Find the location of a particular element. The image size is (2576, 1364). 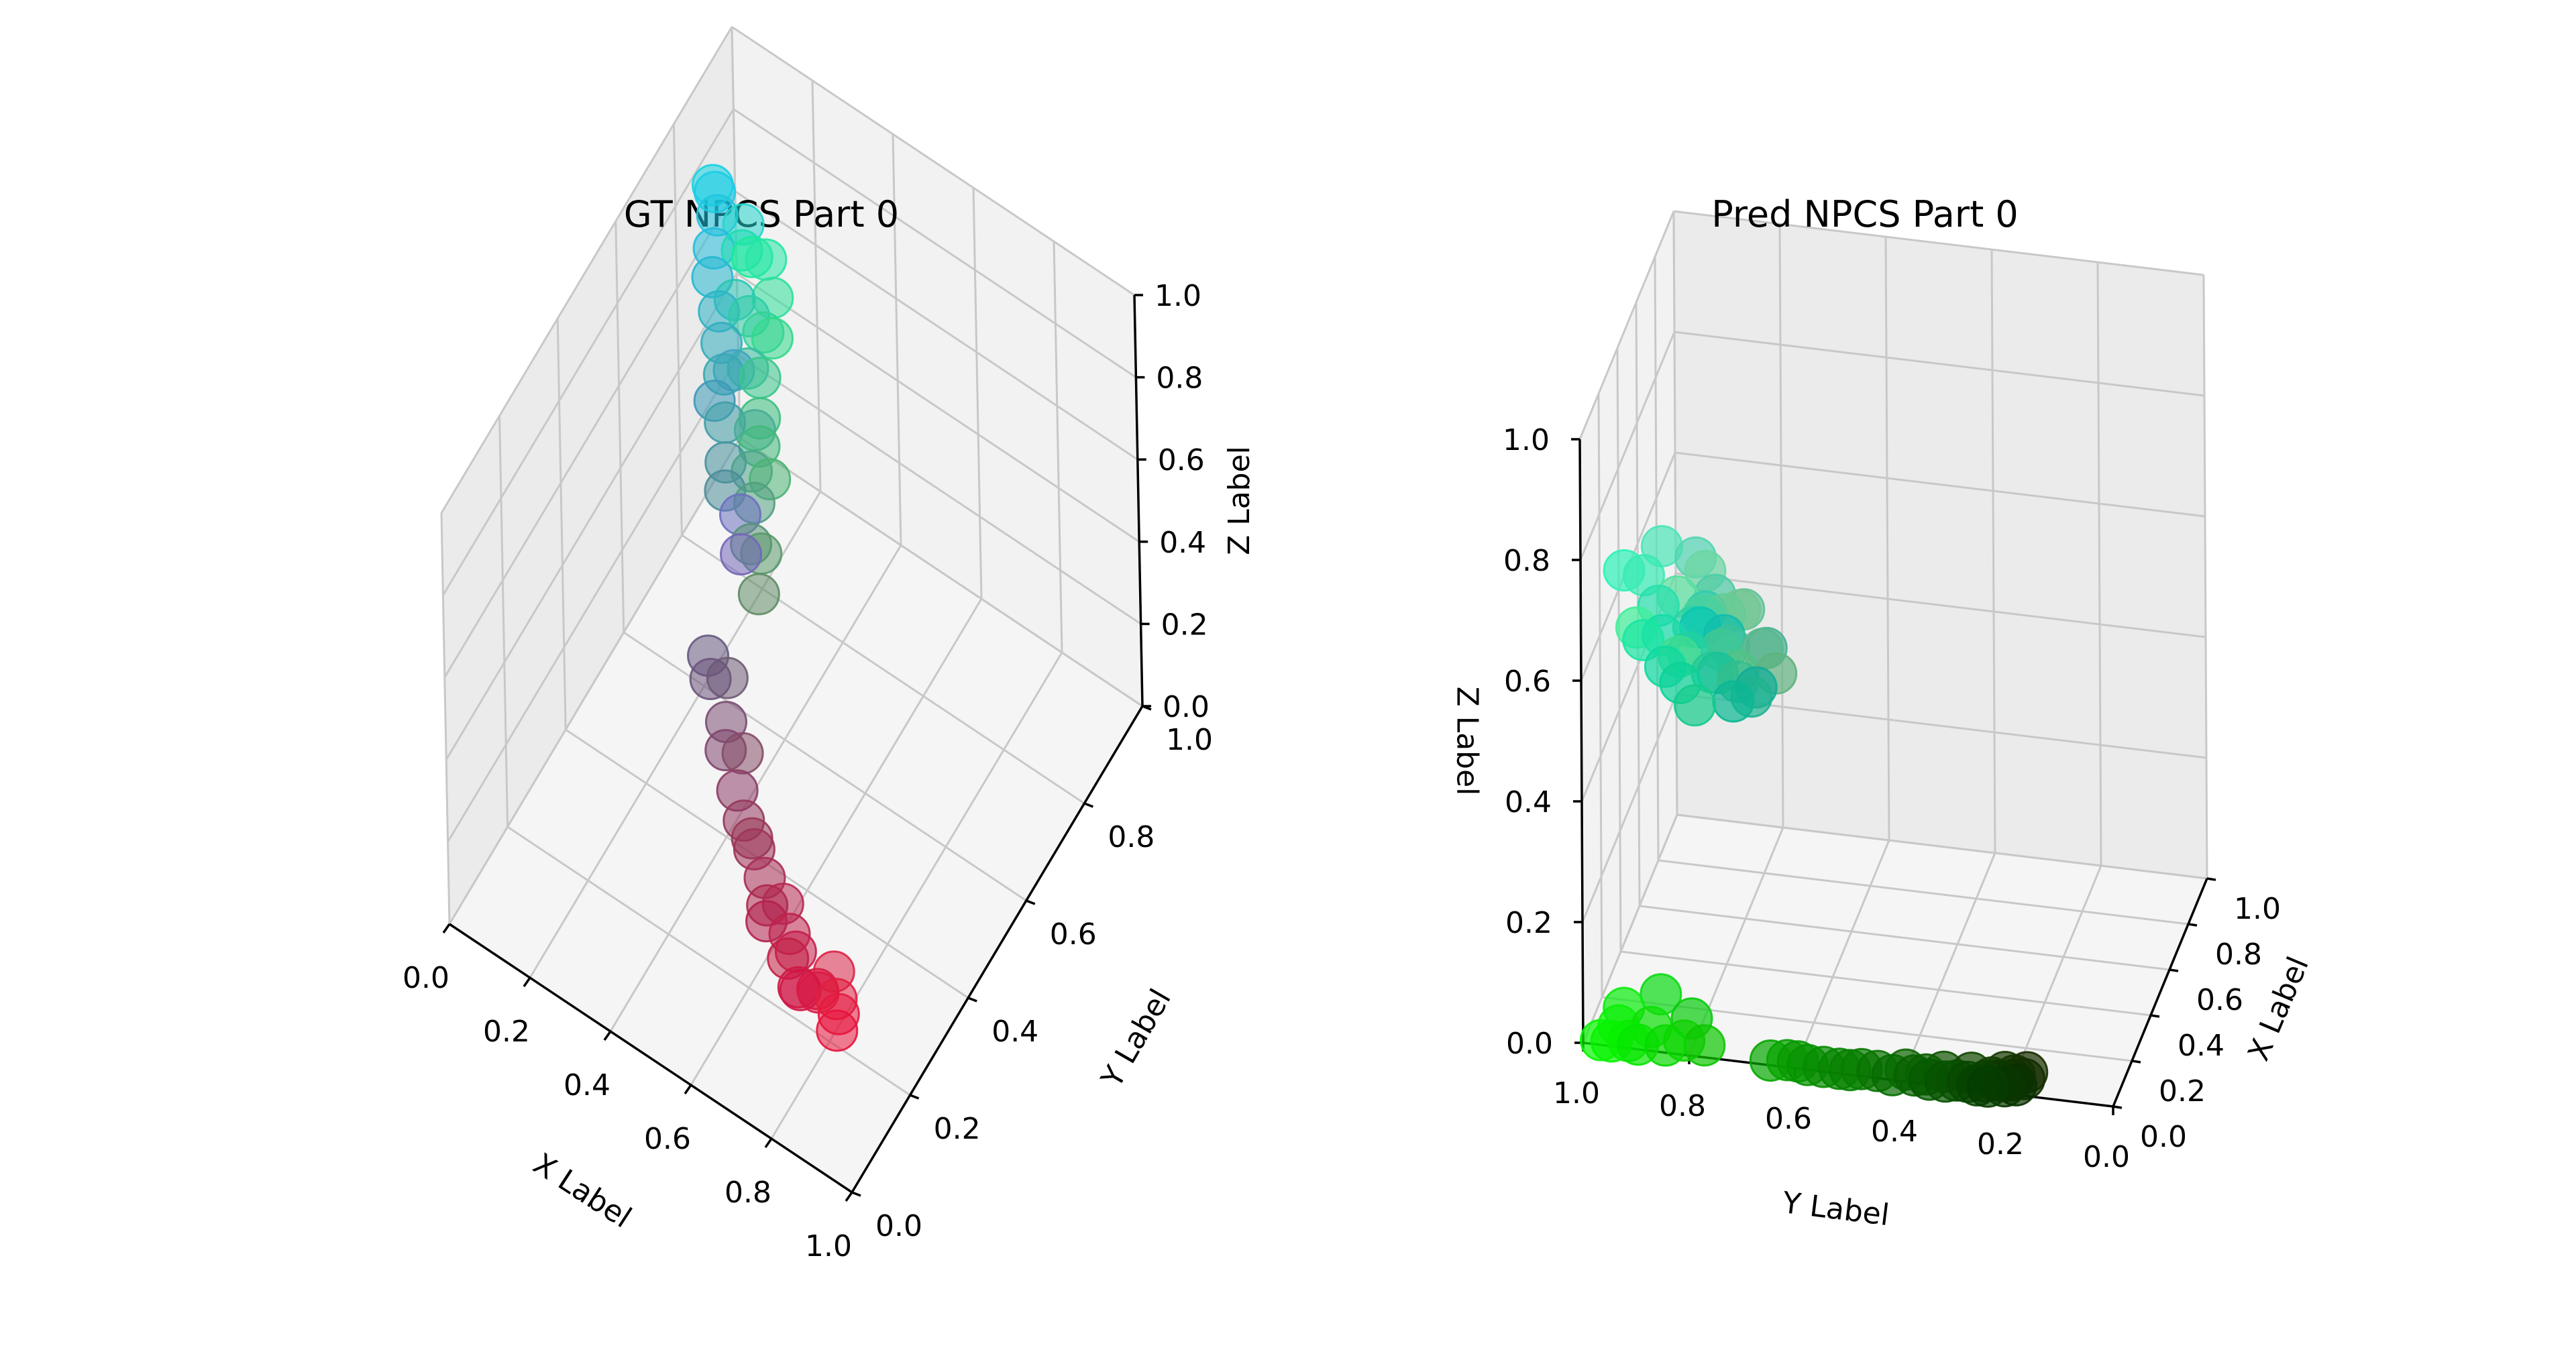

chart-title: Pred NPCS Part 0 is located at coordinates (1865, 214).